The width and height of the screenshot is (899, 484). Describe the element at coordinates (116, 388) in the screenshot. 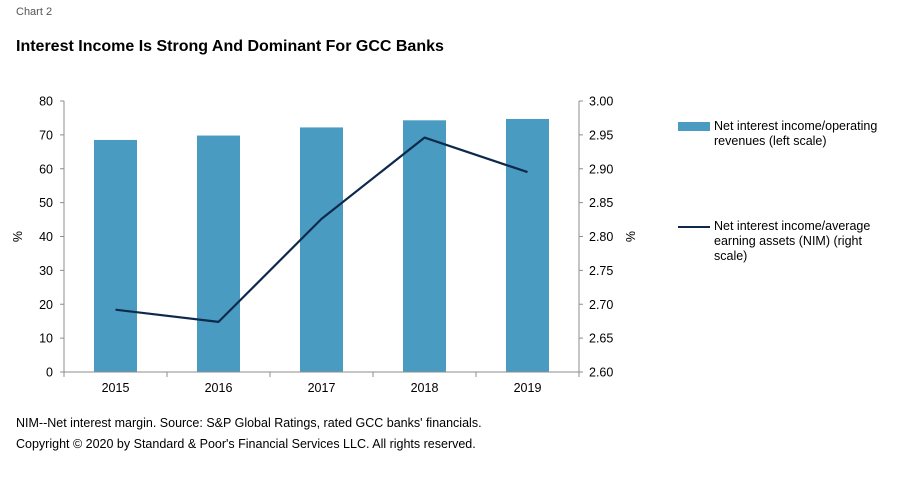

I see `x-tick-label: 2015` at that location.